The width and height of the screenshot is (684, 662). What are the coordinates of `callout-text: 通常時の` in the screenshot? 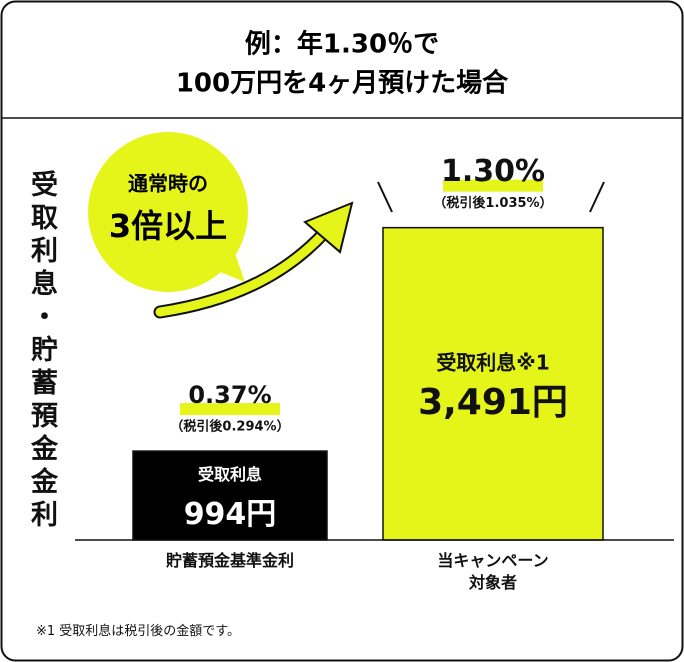 It's located at (168, 184).